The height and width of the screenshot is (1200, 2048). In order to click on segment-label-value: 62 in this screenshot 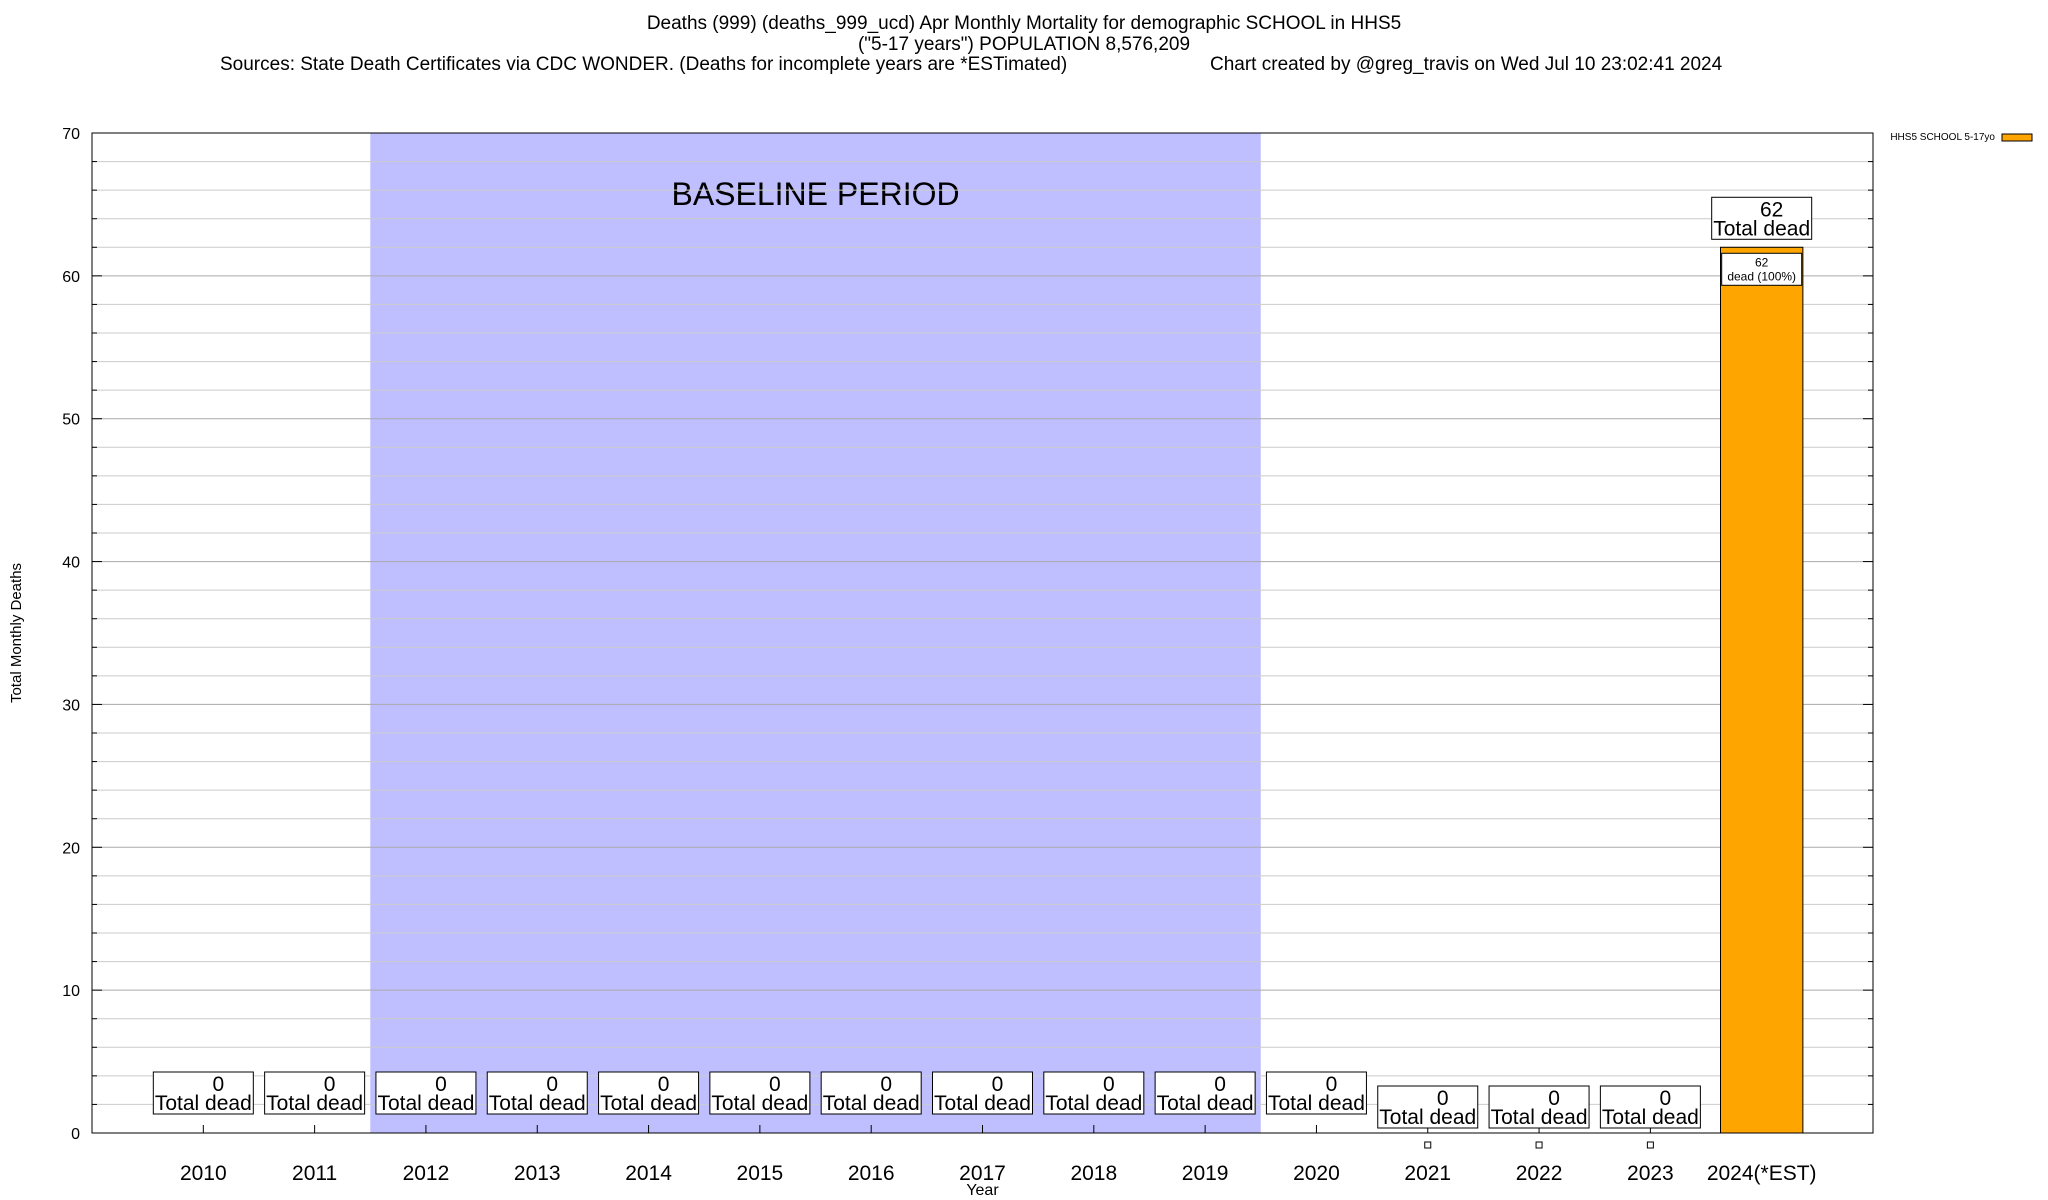, I will do `click(1762, 262)`.